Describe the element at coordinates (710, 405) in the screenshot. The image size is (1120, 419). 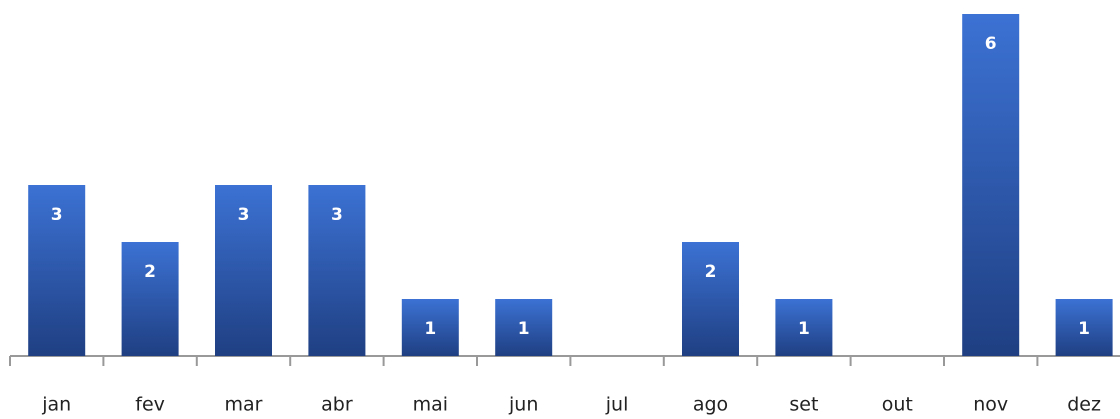
I see `x-tick-label: ago` at that location.